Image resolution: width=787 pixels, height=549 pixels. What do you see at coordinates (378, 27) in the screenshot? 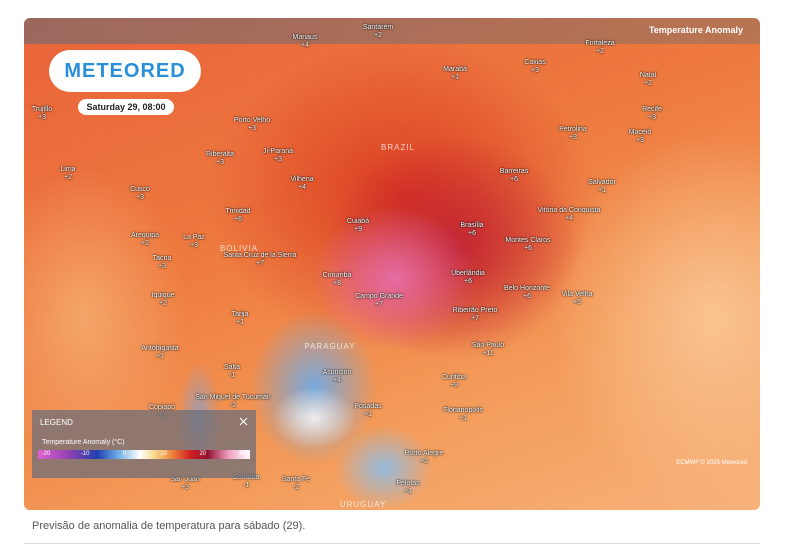
I see `city-name: Santarém` at bounding box center [378, 27].